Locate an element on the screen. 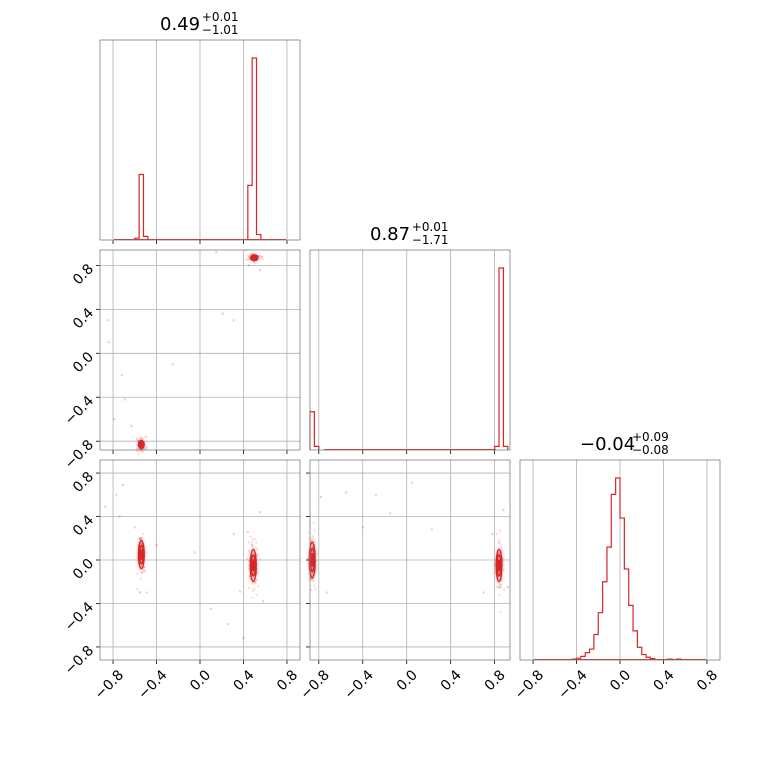 This screenshot has width=760, height=760. histogram-title: −0.04 is located at coordinates (607, 444).